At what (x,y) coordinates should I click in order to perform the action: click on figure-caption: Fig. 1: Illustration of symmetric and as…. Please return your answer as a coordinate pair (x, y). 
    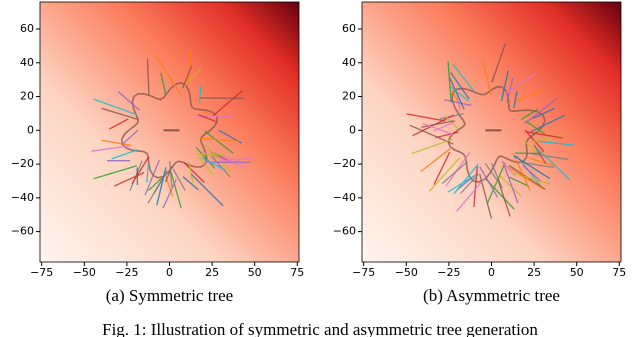
    Looking at the image, I should click on (320, 328).